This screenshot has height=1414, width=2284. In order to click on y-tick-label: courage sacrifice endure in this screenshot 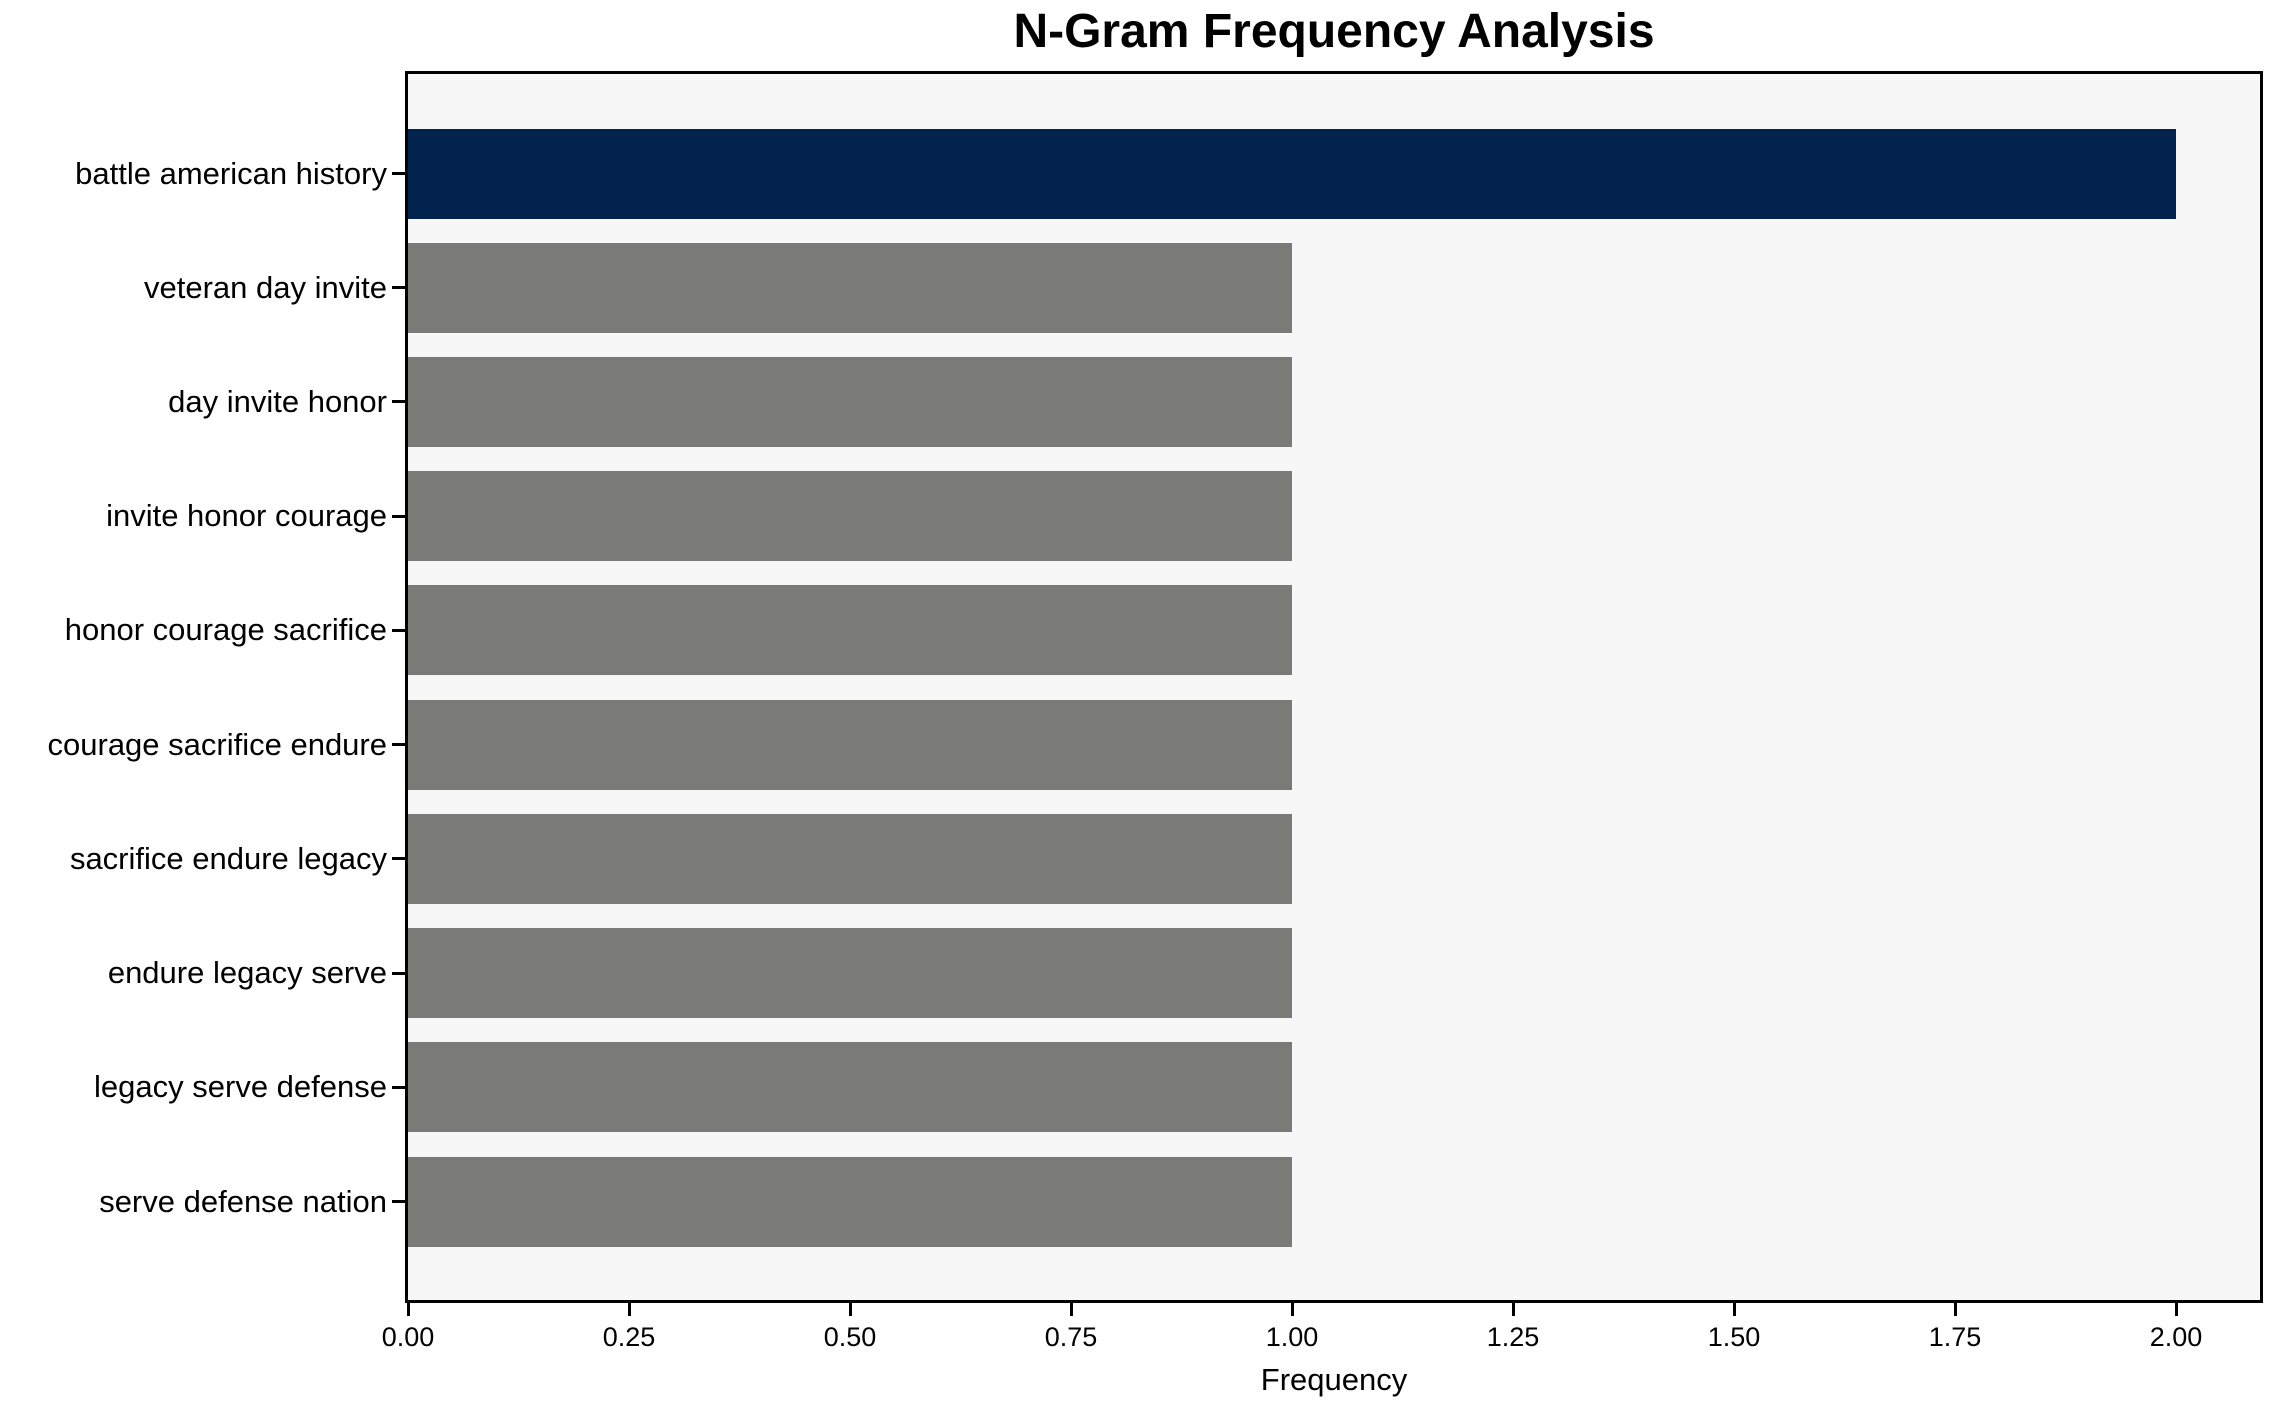, I will do `click(217, 744)`.